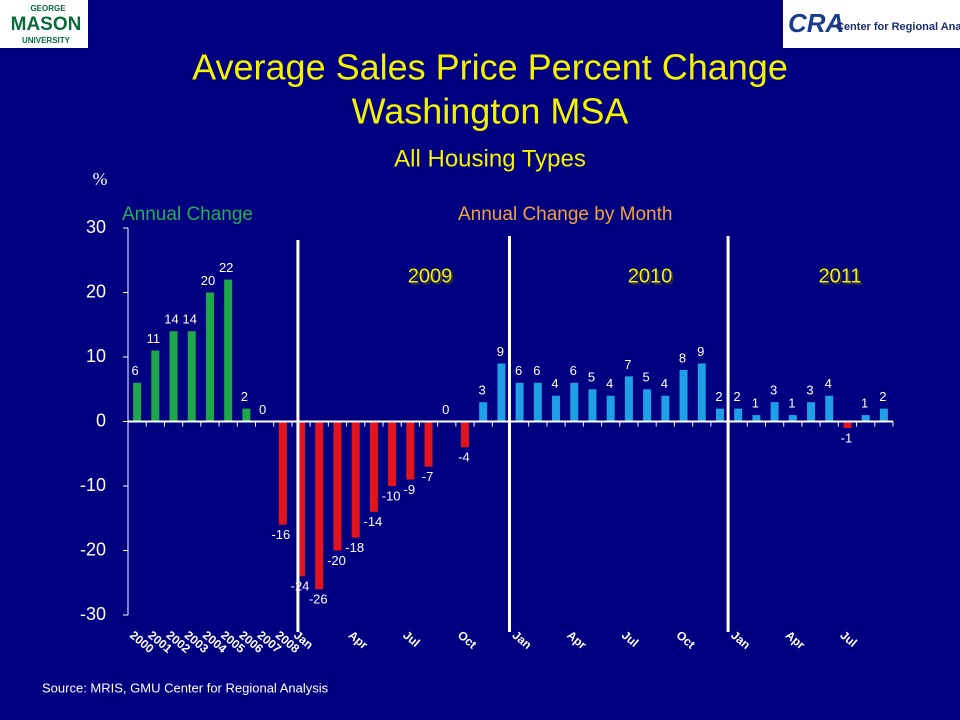 The image size is (960, 720). What do you see at coordinates (682, 357) in the screenshot?
I see `data-label: 8` at bounding box center [682, 357].